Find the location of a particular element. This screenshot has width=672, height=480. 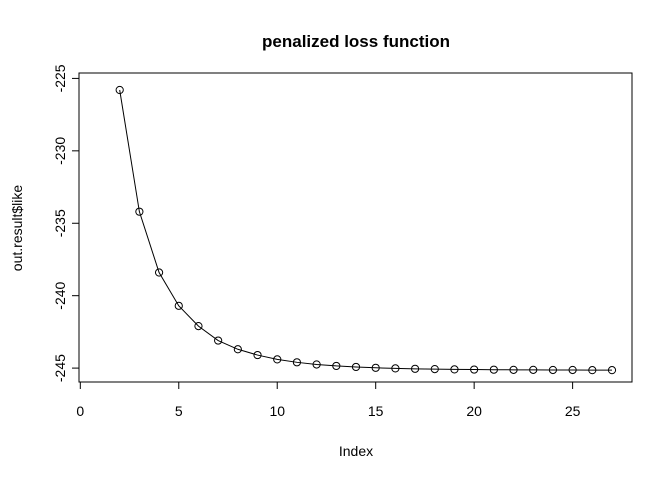

chart-title: penalized loss function is located at coordinates (356, 41).